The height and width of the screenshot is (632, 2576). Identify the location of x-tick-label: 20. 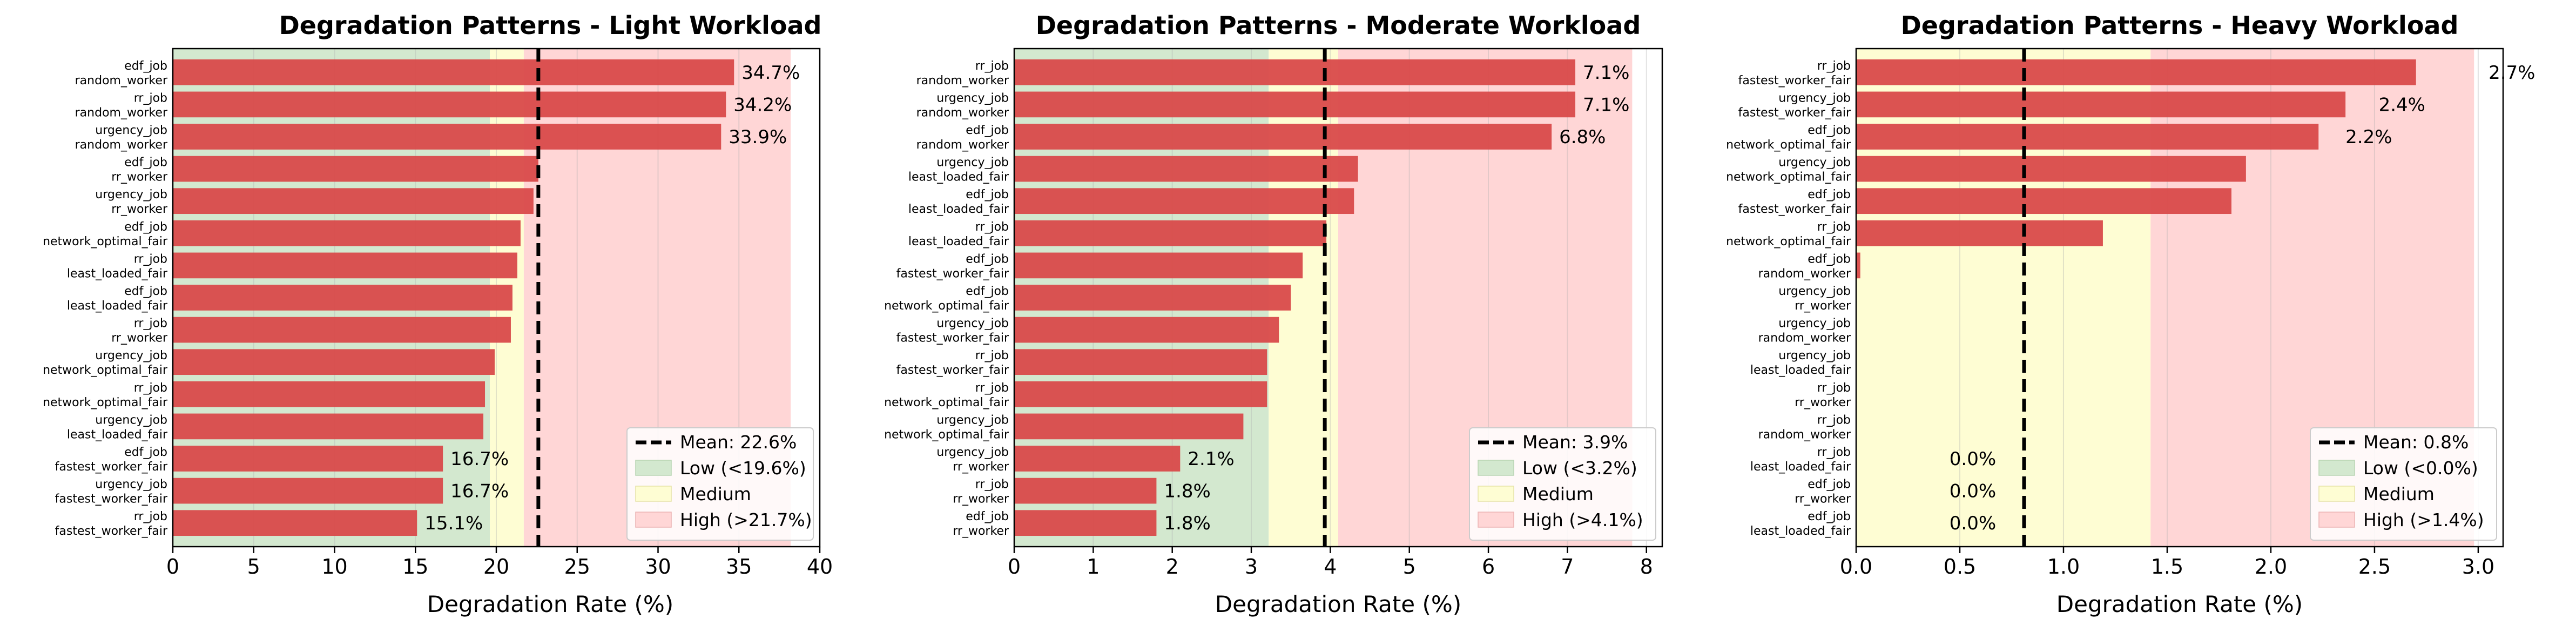
(496, 567).